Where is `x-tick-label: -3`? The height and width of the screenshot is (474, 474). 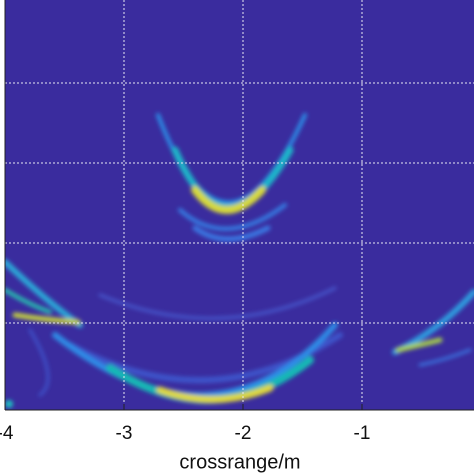 x-tick-label: -3 is located at coordinates (124, 433).